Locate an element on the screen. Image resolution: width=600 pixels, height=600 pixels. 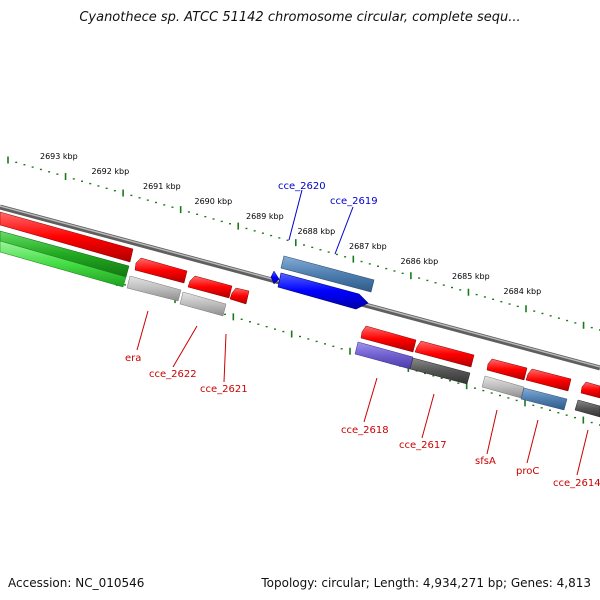
gene-cce_2617-upper-arrow is located at coordinates (444, 354).